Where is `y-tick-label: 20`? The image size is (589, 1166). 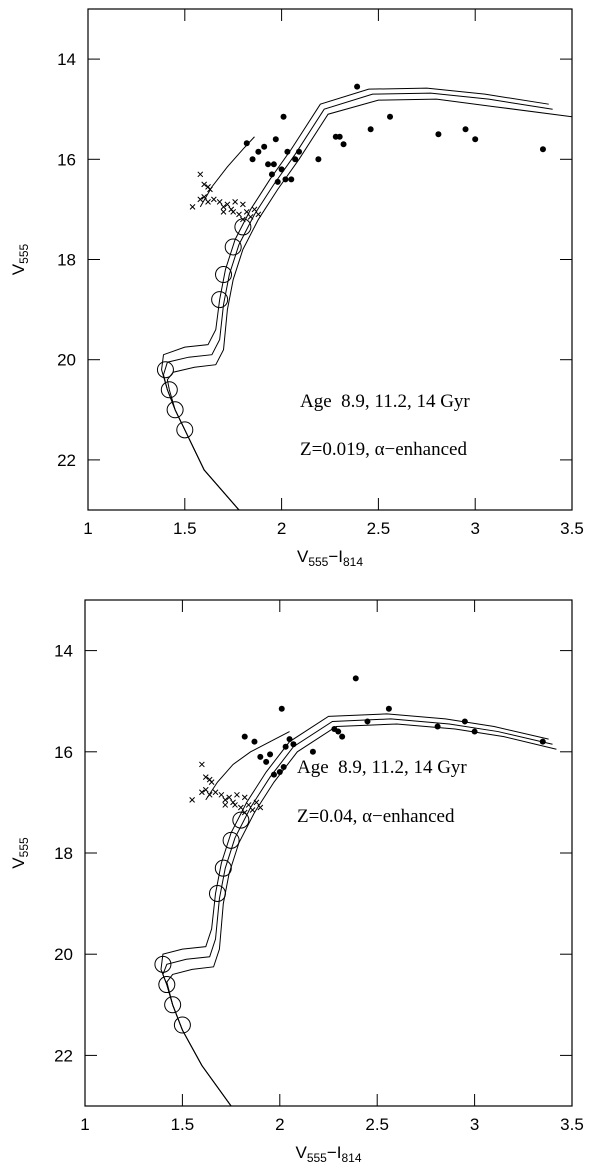
y-tick-label: 20 is located at coordinates (63, 954).